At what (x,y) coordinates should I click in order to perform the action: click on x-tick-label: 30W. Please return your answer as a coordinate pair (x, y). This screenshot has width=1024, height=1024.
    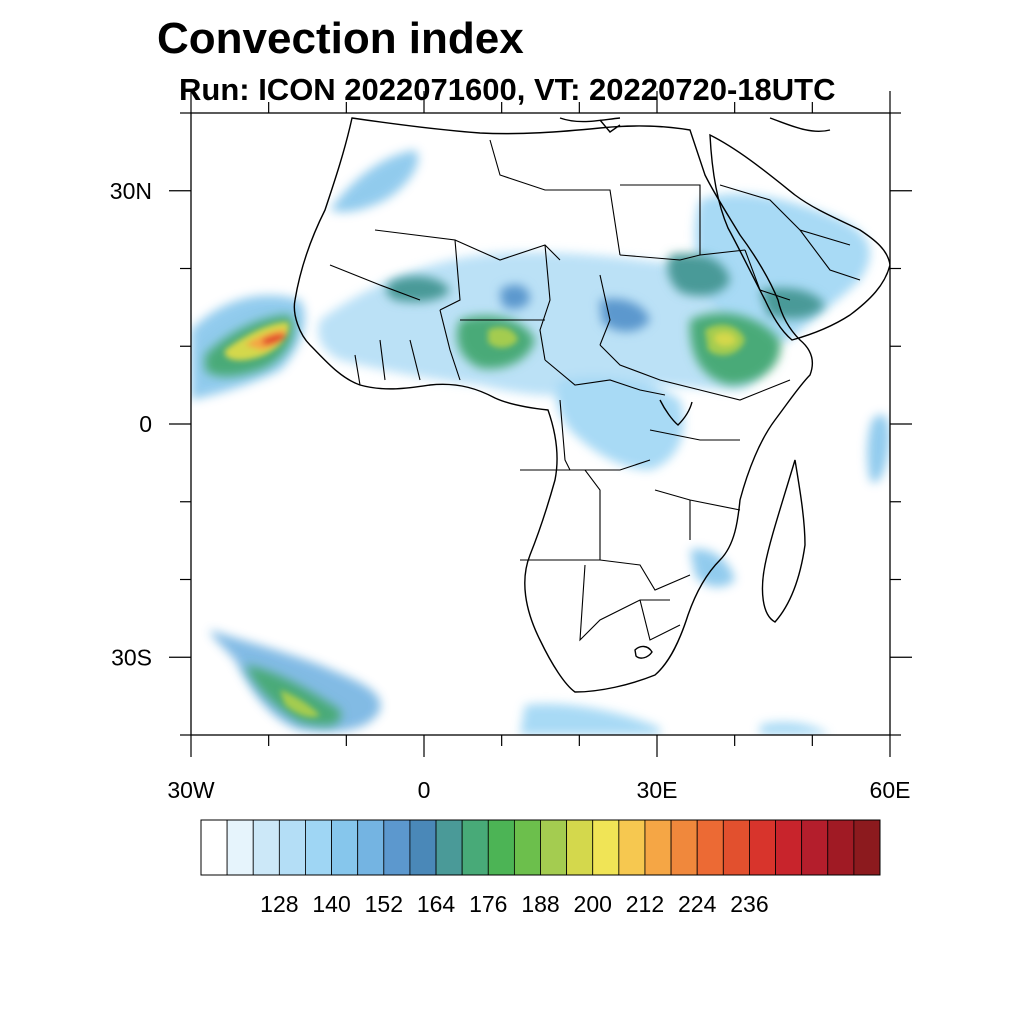
    Looking at the image, I should click on (191, 790).